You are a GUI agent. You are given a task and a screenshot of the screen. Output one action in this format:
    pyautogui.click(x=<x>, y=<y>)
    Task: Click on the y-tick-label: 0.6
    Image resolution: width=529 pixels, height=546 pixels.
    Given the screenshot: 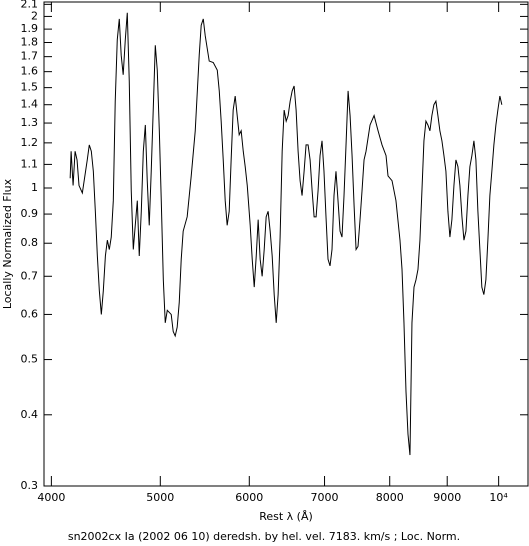 What is the action you would take?
    pyautogui.click(x=30, y=313)
    